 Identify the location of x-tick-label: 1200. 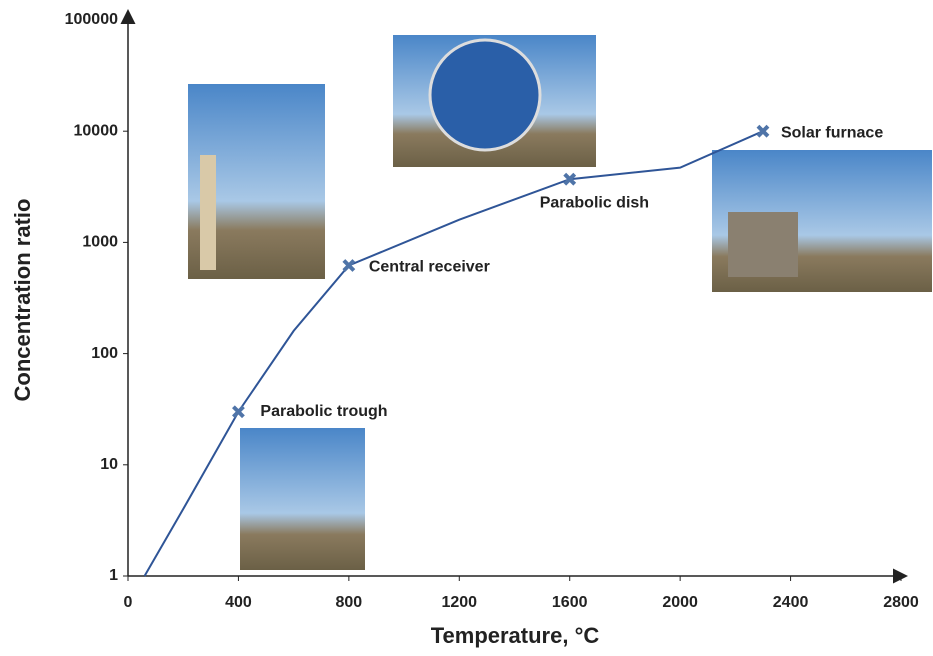
(459, 602).